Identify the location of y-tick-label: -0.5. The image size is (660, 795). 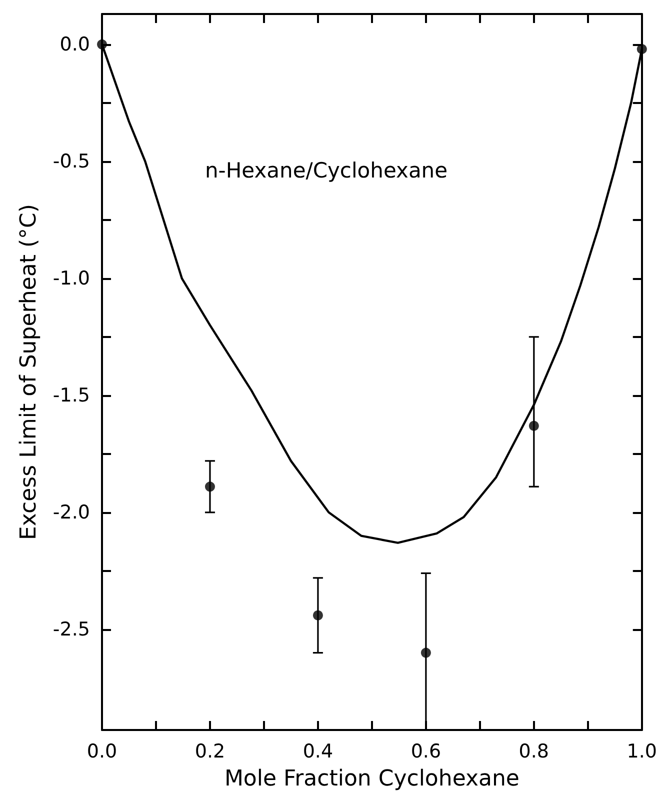
(71, 161).